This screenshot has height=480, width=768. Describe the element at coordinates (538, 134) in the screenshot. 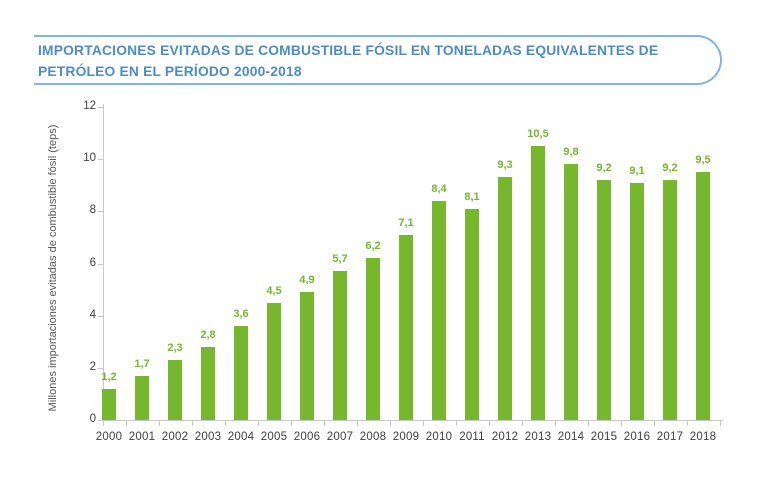

I see `bar-value-label: 10,5` at that location.